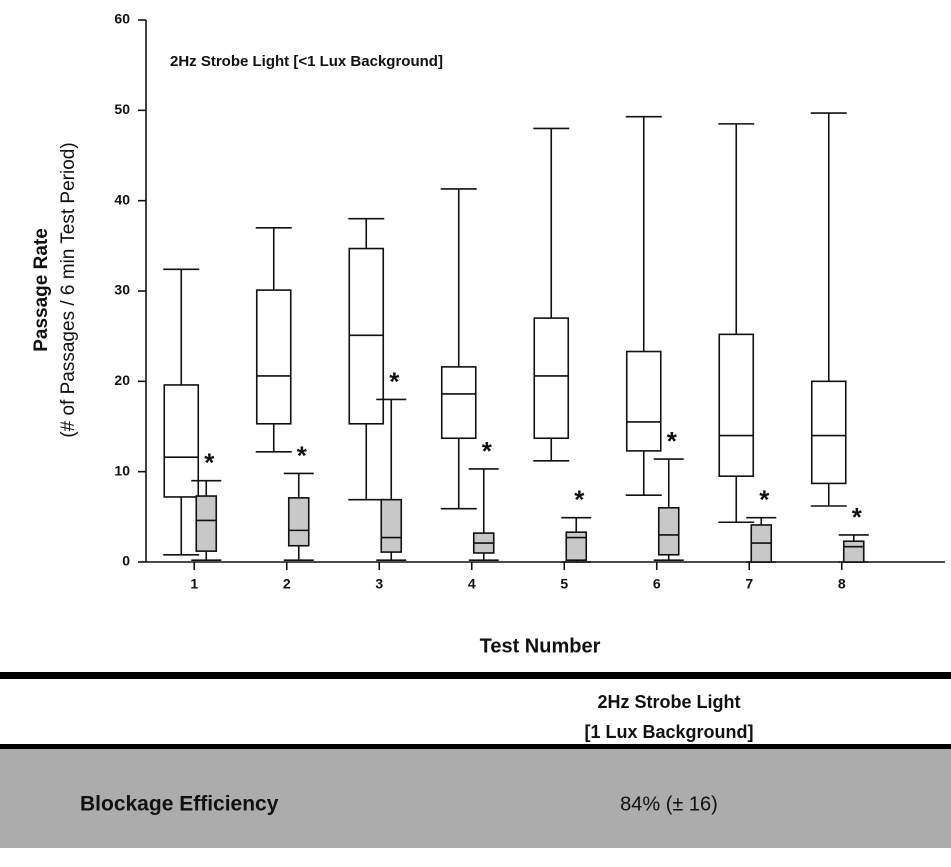 The width and height of the screenshot is (951, 867). What do you see at coordinates (749, 584) in the screenshot?
I see `x-tick-label: 7` at bounding box center [749, 584].